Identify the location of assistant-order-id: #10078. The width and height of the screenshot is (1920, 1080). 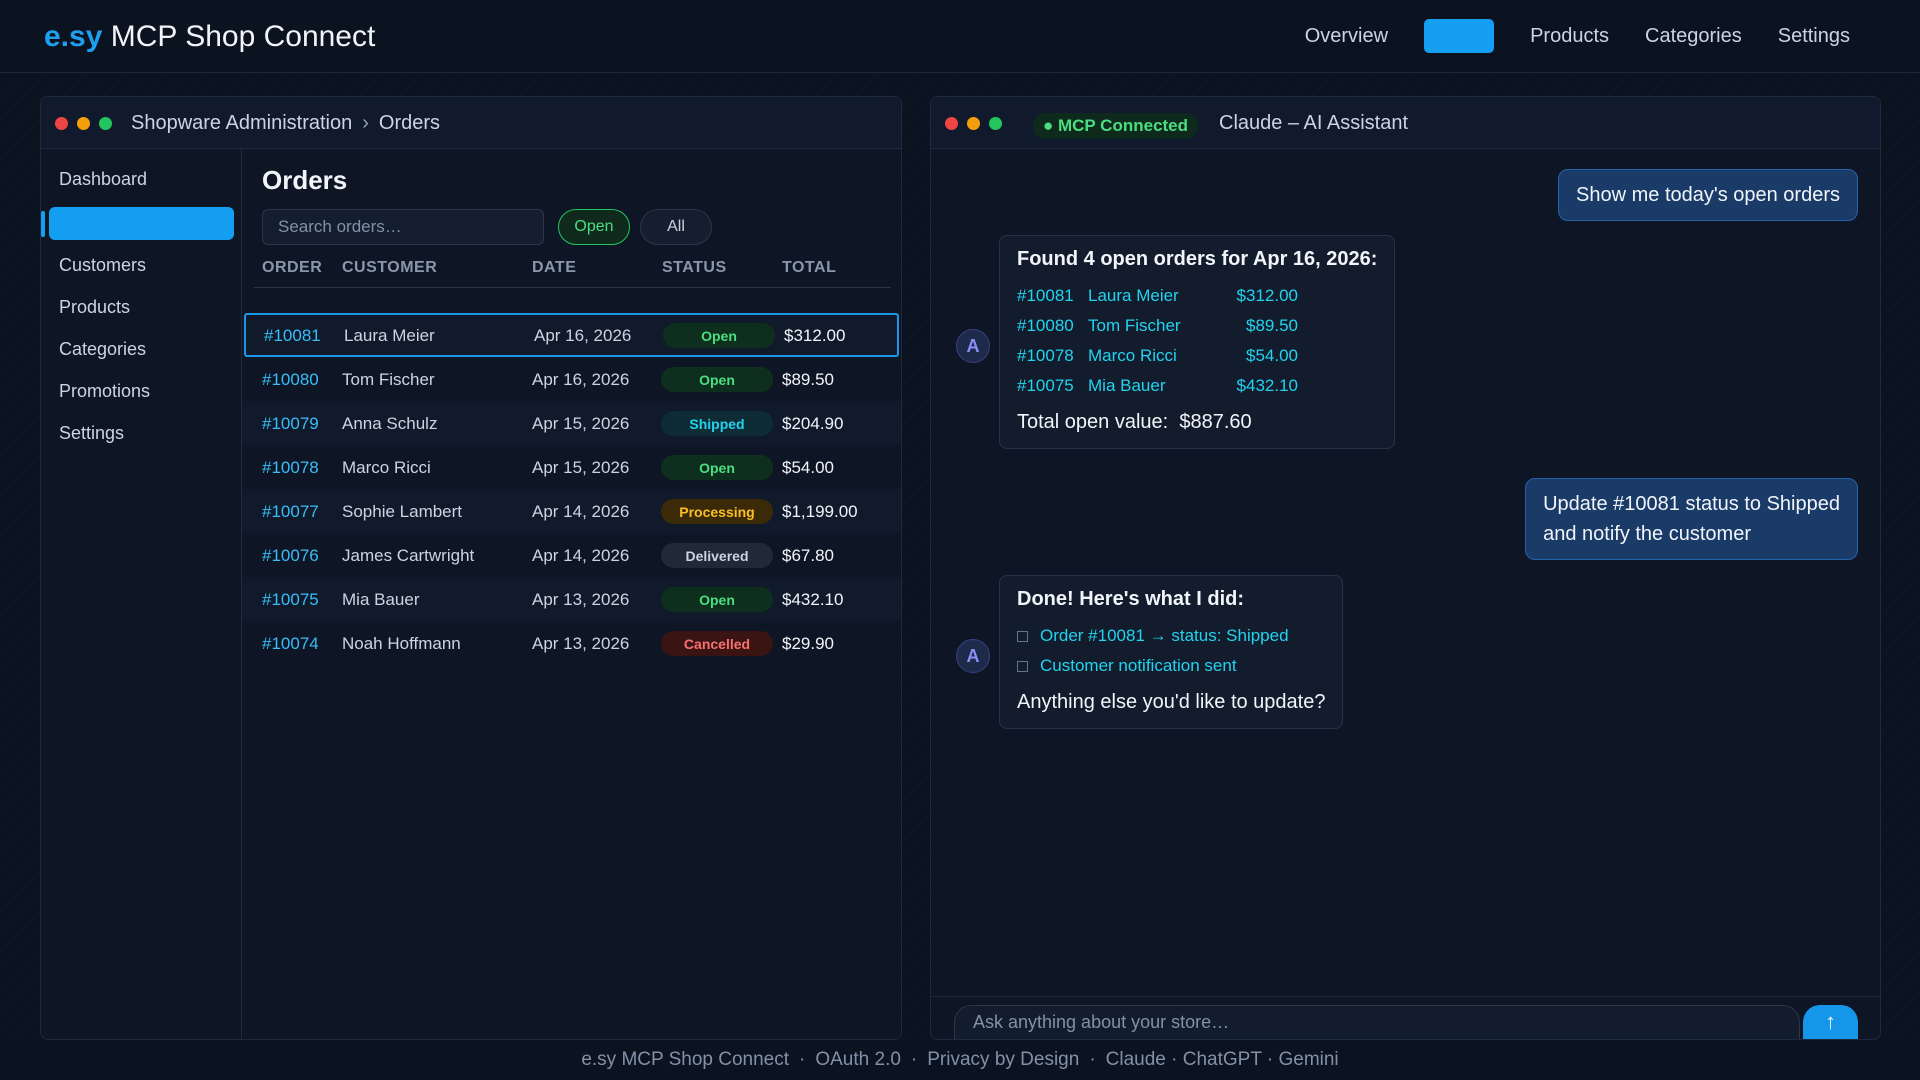
(1045, 355).